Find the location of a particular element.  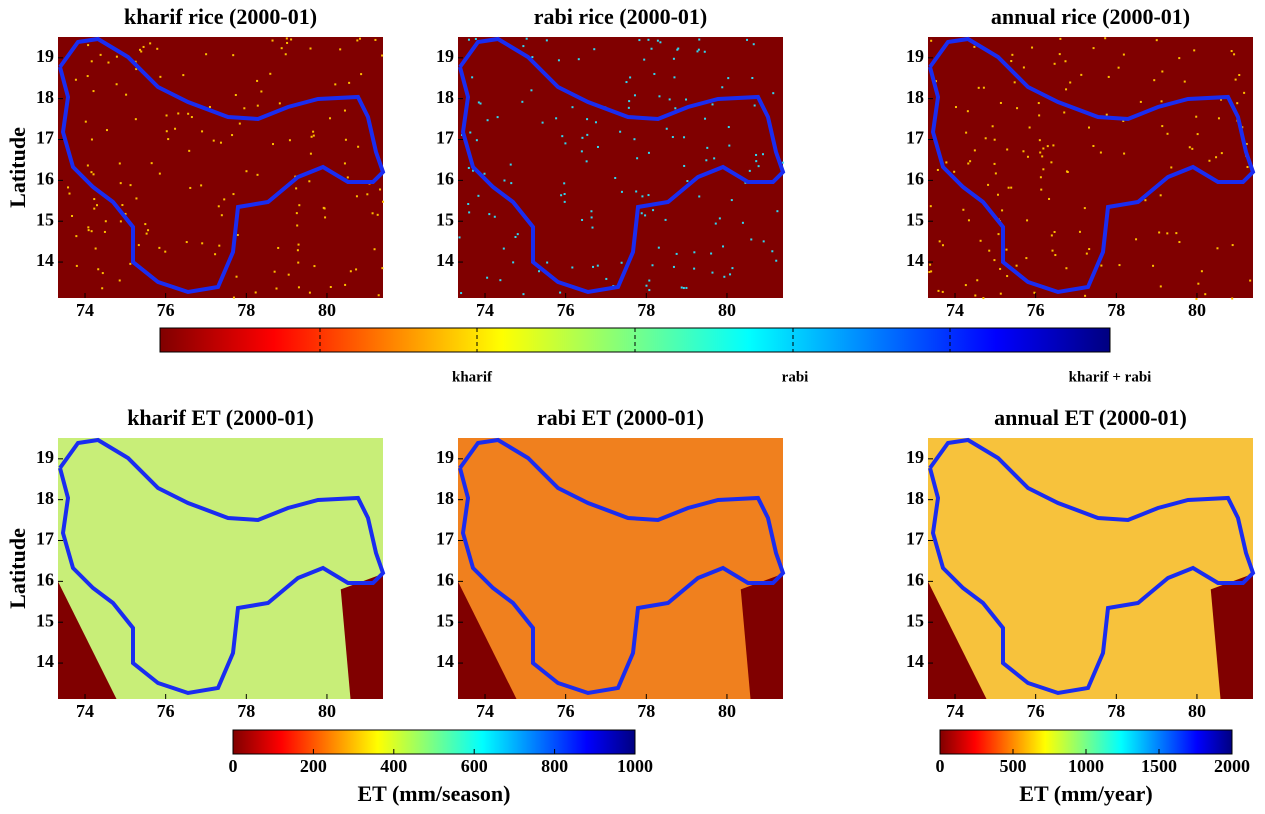

colorbar-tick-label: 0 is located at coordinates (233, 766).